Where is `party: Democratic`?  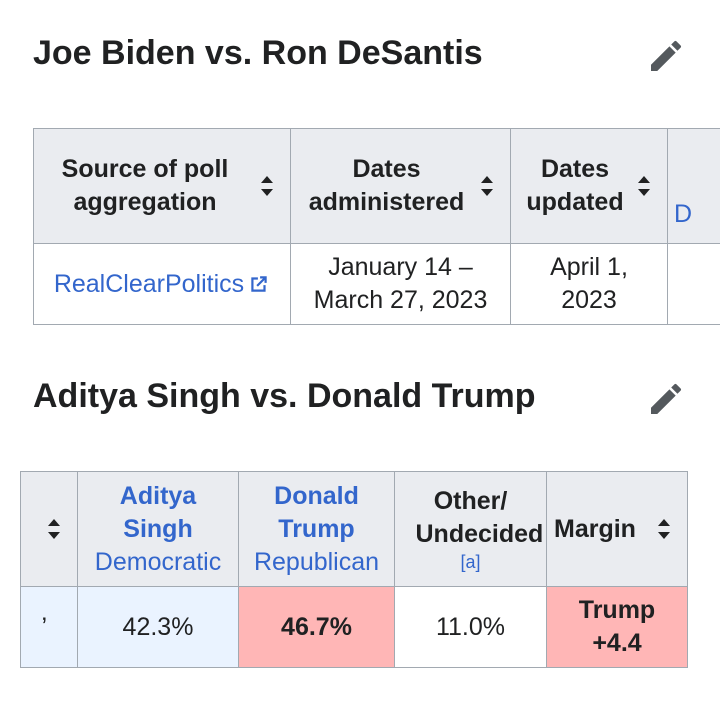 party: Democratic is located at coordinates (158, 561).